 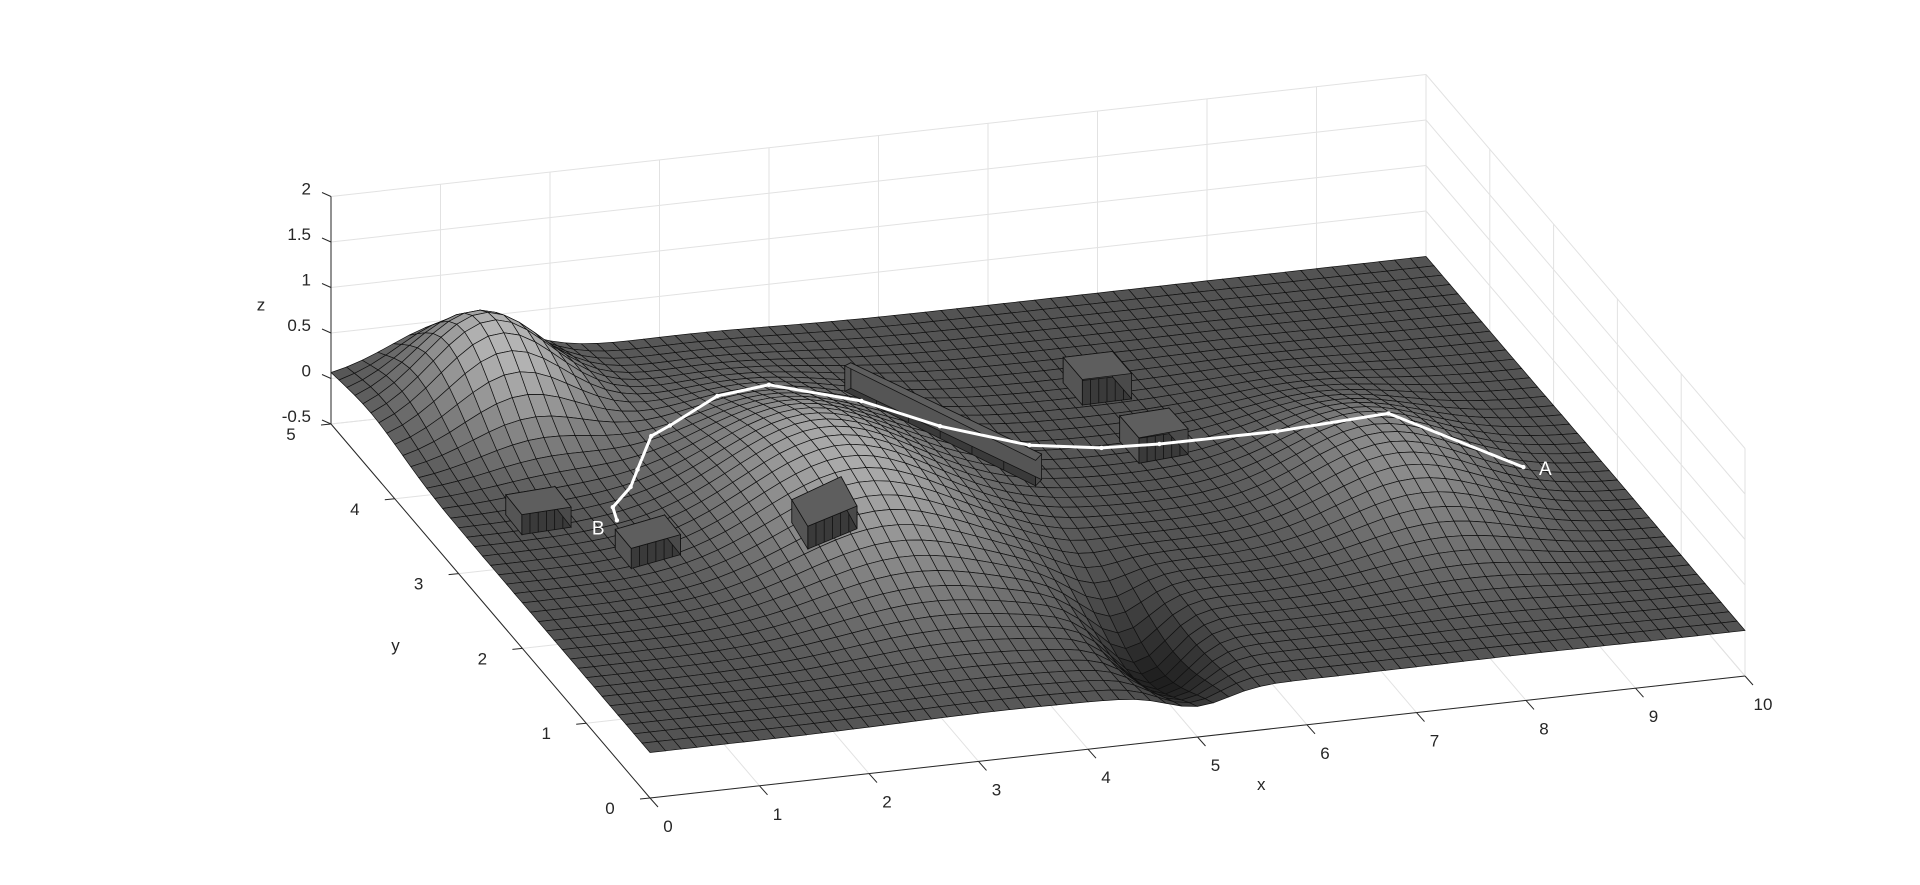 I want to click on y-tick-label: 0, so click(x=609, y=808).